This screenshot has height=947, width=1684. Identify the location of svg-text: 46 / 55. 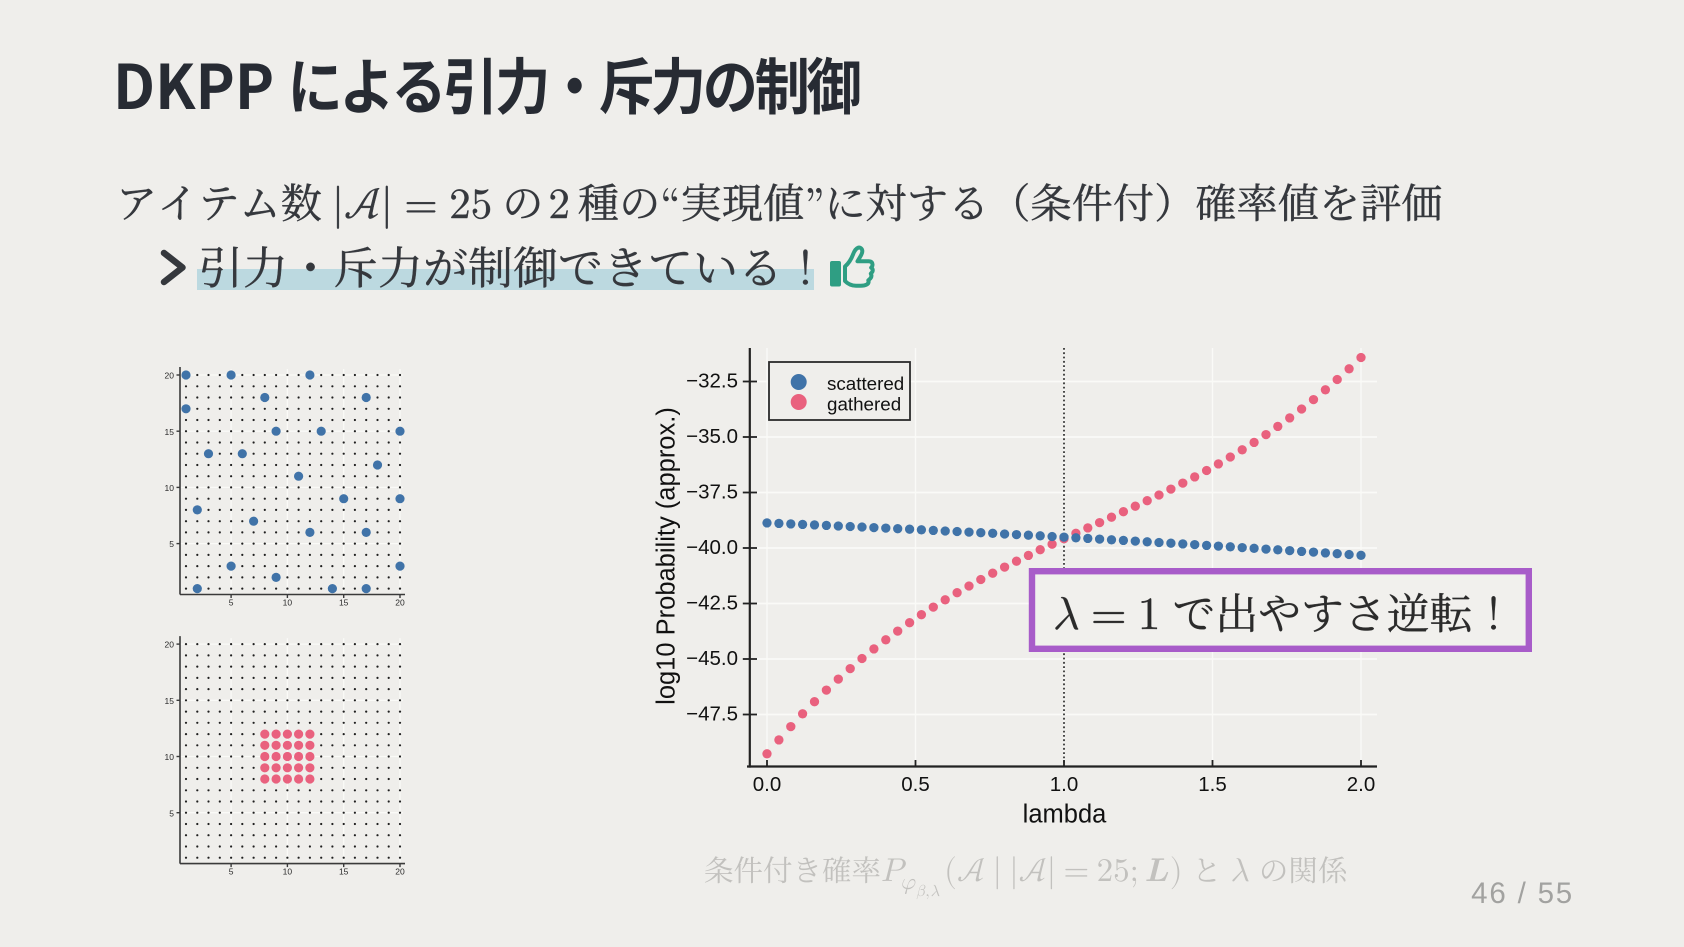
(1522, 893).